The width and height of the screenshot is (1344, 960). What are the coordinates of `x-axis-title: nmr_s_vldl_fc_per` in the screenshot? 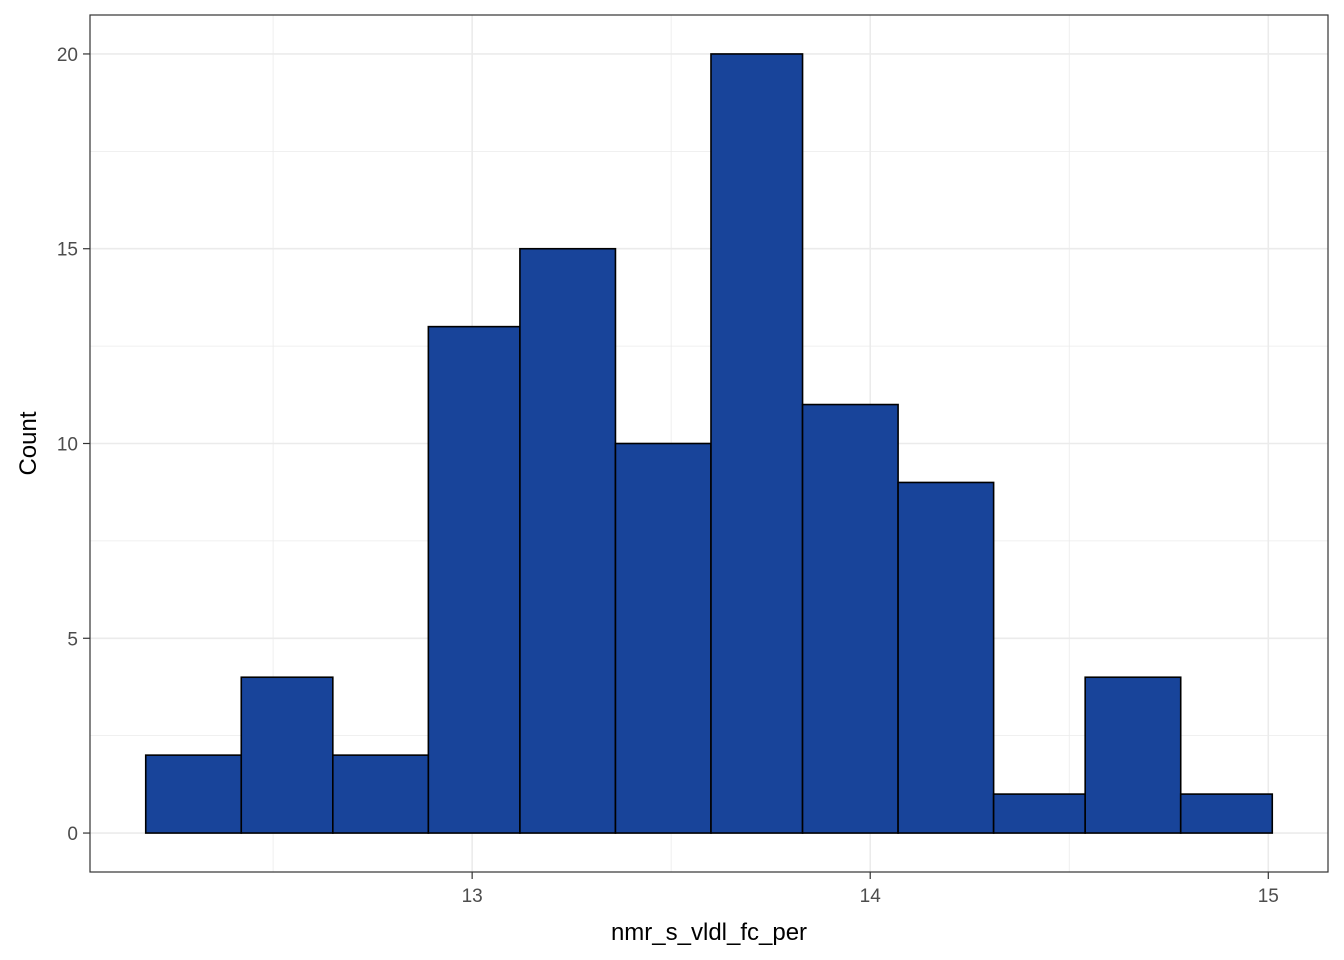 It's located at (709, 932).